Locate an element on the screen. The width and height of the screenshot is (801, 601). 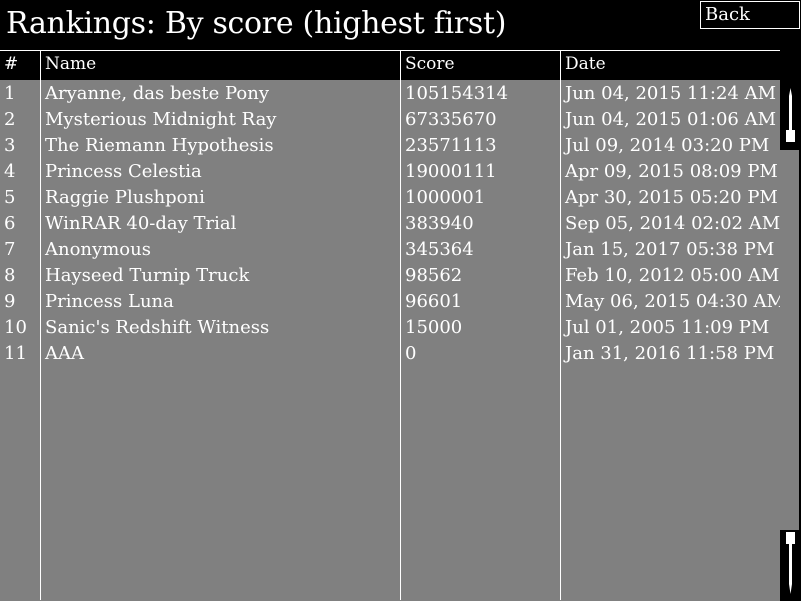
column-rank: # 1 2 3 4 5 6 7 8 9 10 11 is located at coordinates (20, 325).